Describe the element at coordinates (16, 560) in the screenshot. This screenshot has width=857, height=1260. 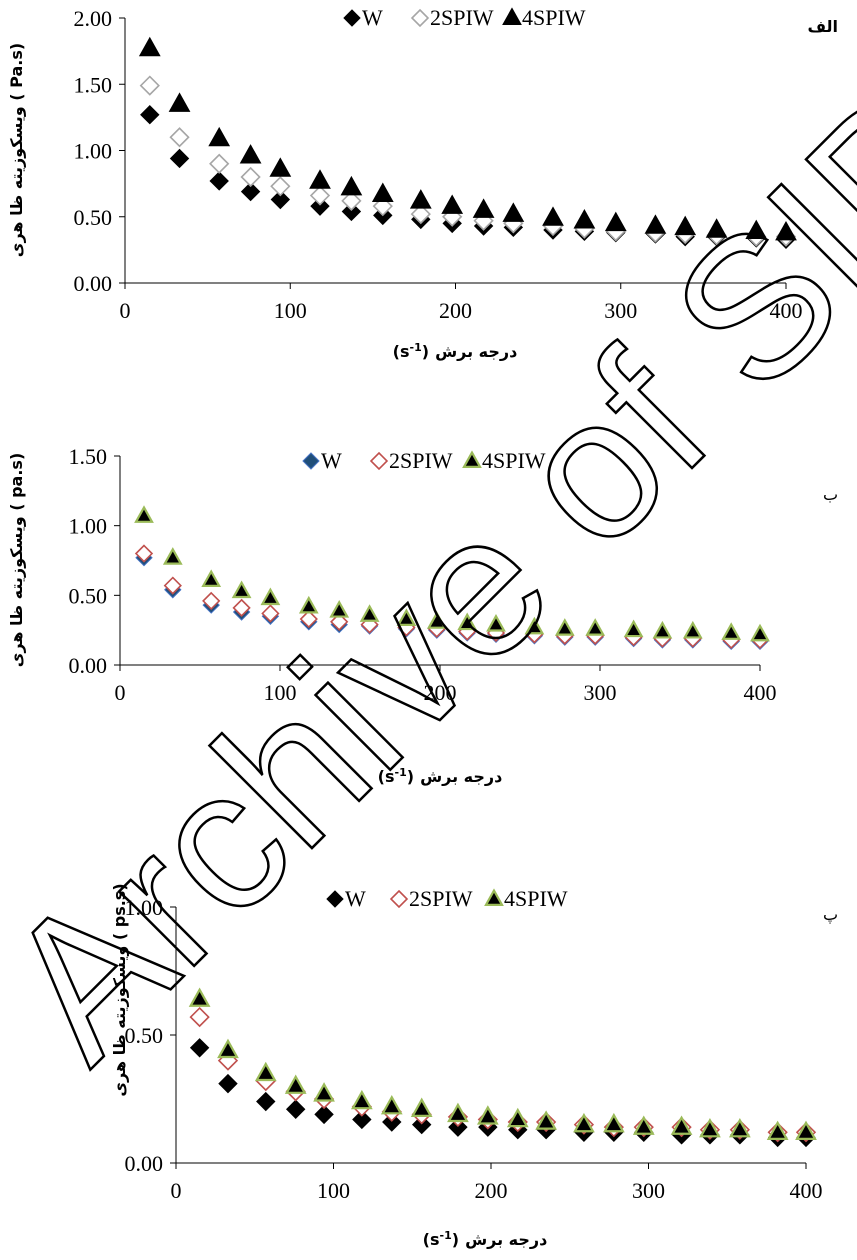
I see `y-axis-label-text: ویسکوزیته ظا هری ( pa.s)` at that location.